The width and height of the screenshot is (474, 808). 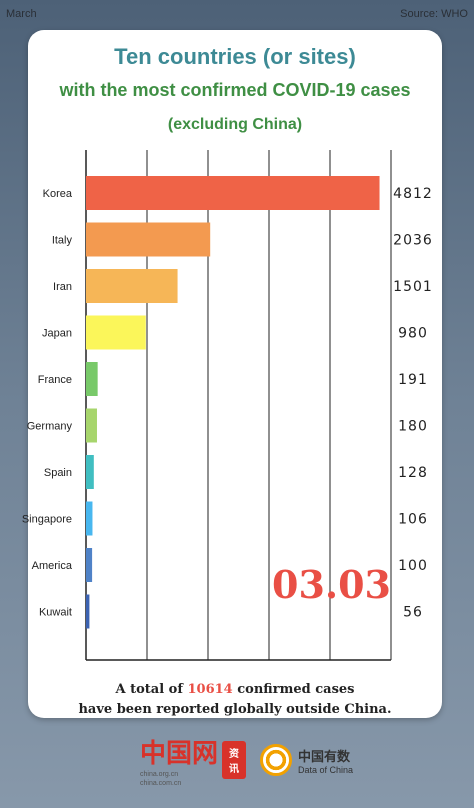 I want to click on footer-suffix: confirmed cases, so click(x=293, y=689).